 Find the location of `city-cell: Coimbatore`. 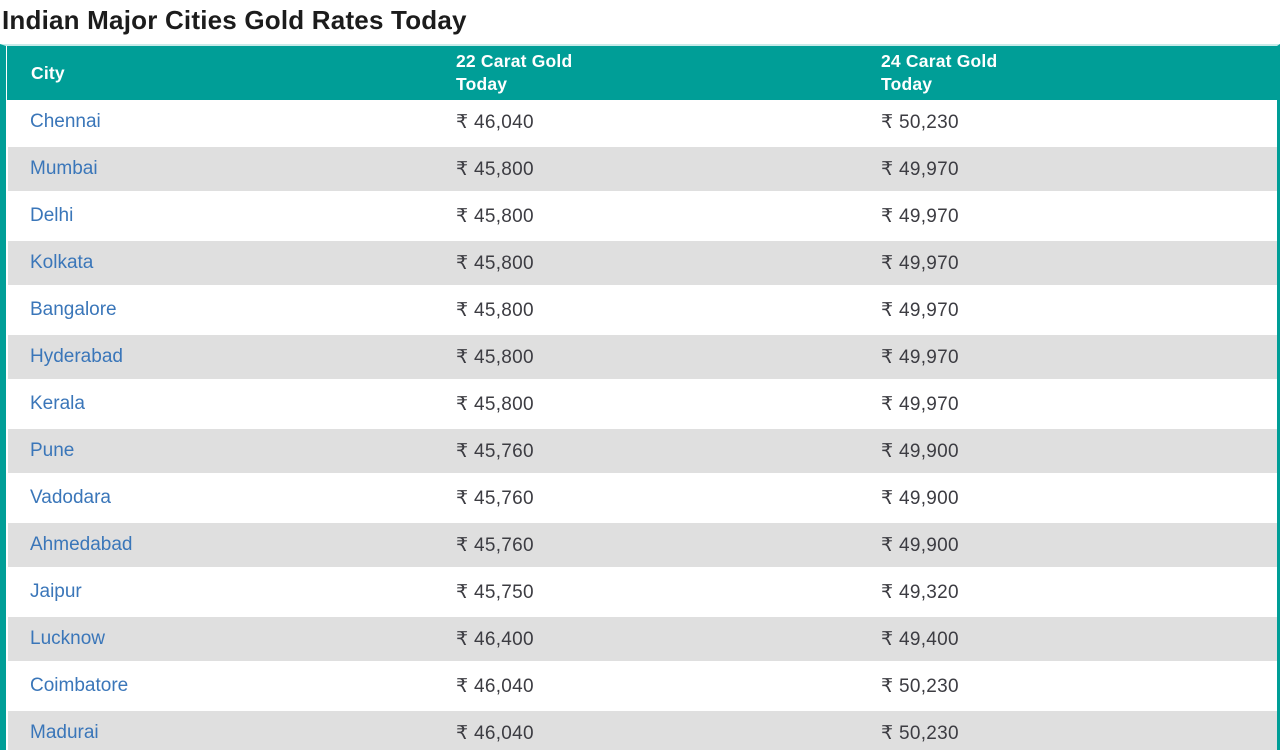

city-cell: Coimbatore is located at coordinates (219, 686).